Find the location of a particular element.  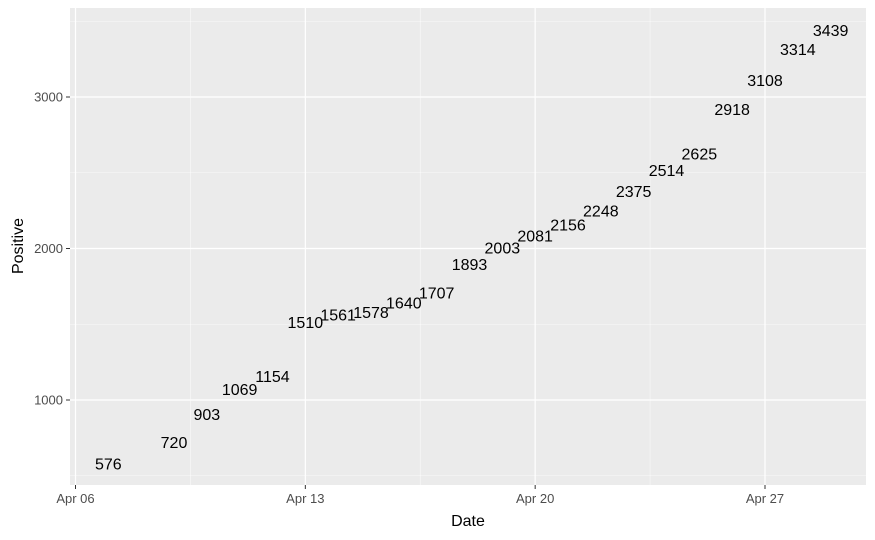

data-label: 3439 is located at coordinates (831, 31).